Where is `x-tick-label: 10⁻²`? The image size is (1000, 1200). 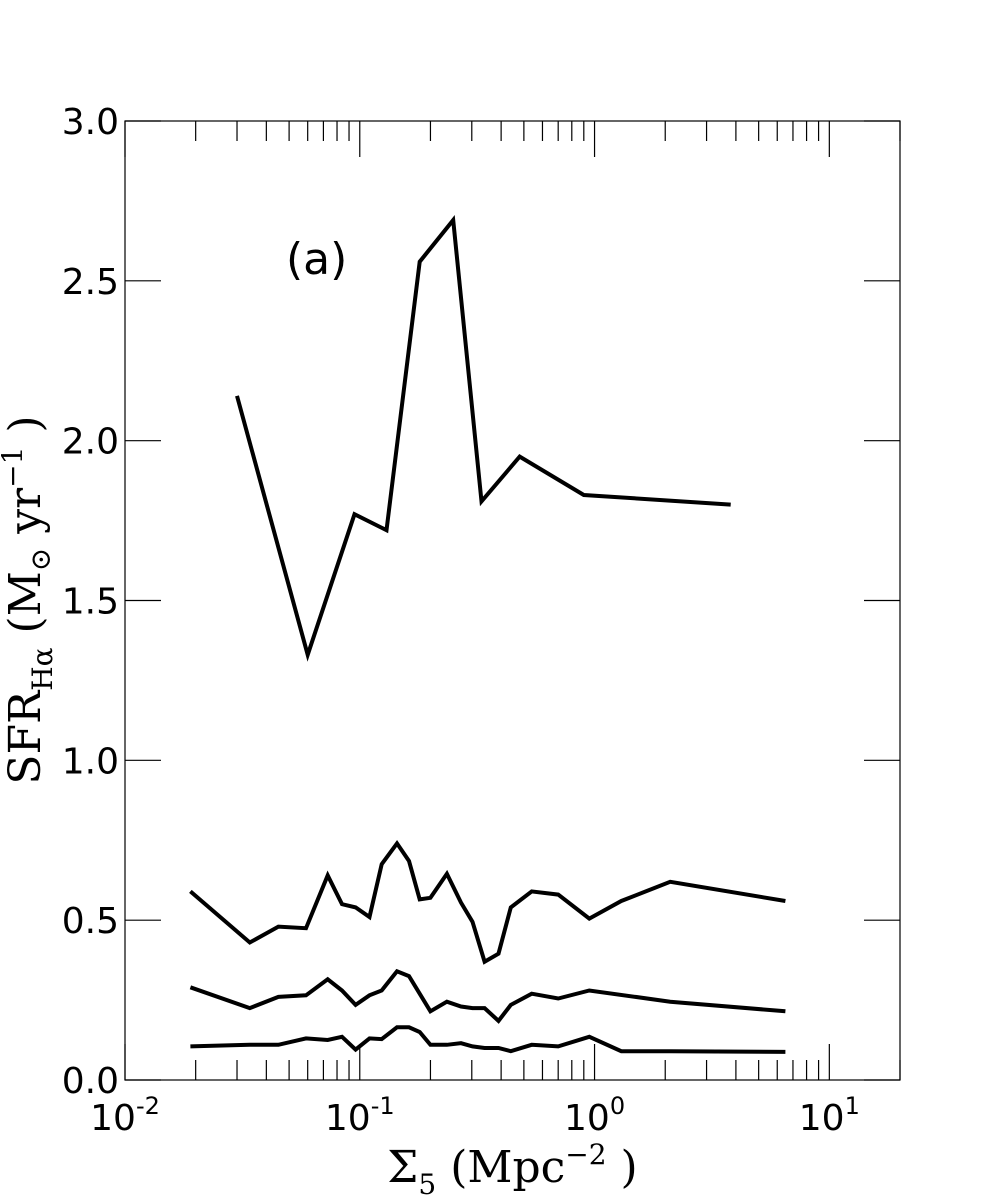
x-tick-label: 10⁻² is located at coordinates (125, 1115).